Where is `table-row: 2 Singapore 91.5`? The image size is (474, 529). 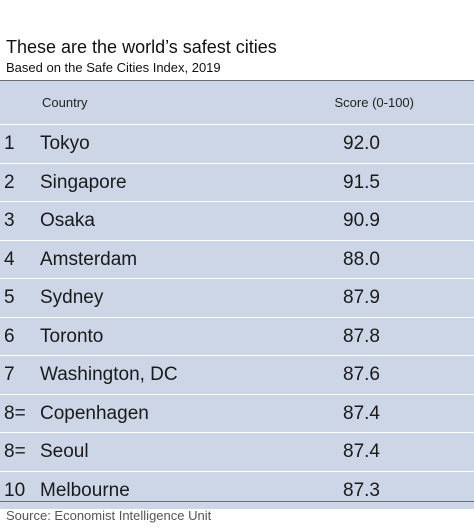
table-row: 2 Singapore 91.5 is located at coordinates (237, 181).